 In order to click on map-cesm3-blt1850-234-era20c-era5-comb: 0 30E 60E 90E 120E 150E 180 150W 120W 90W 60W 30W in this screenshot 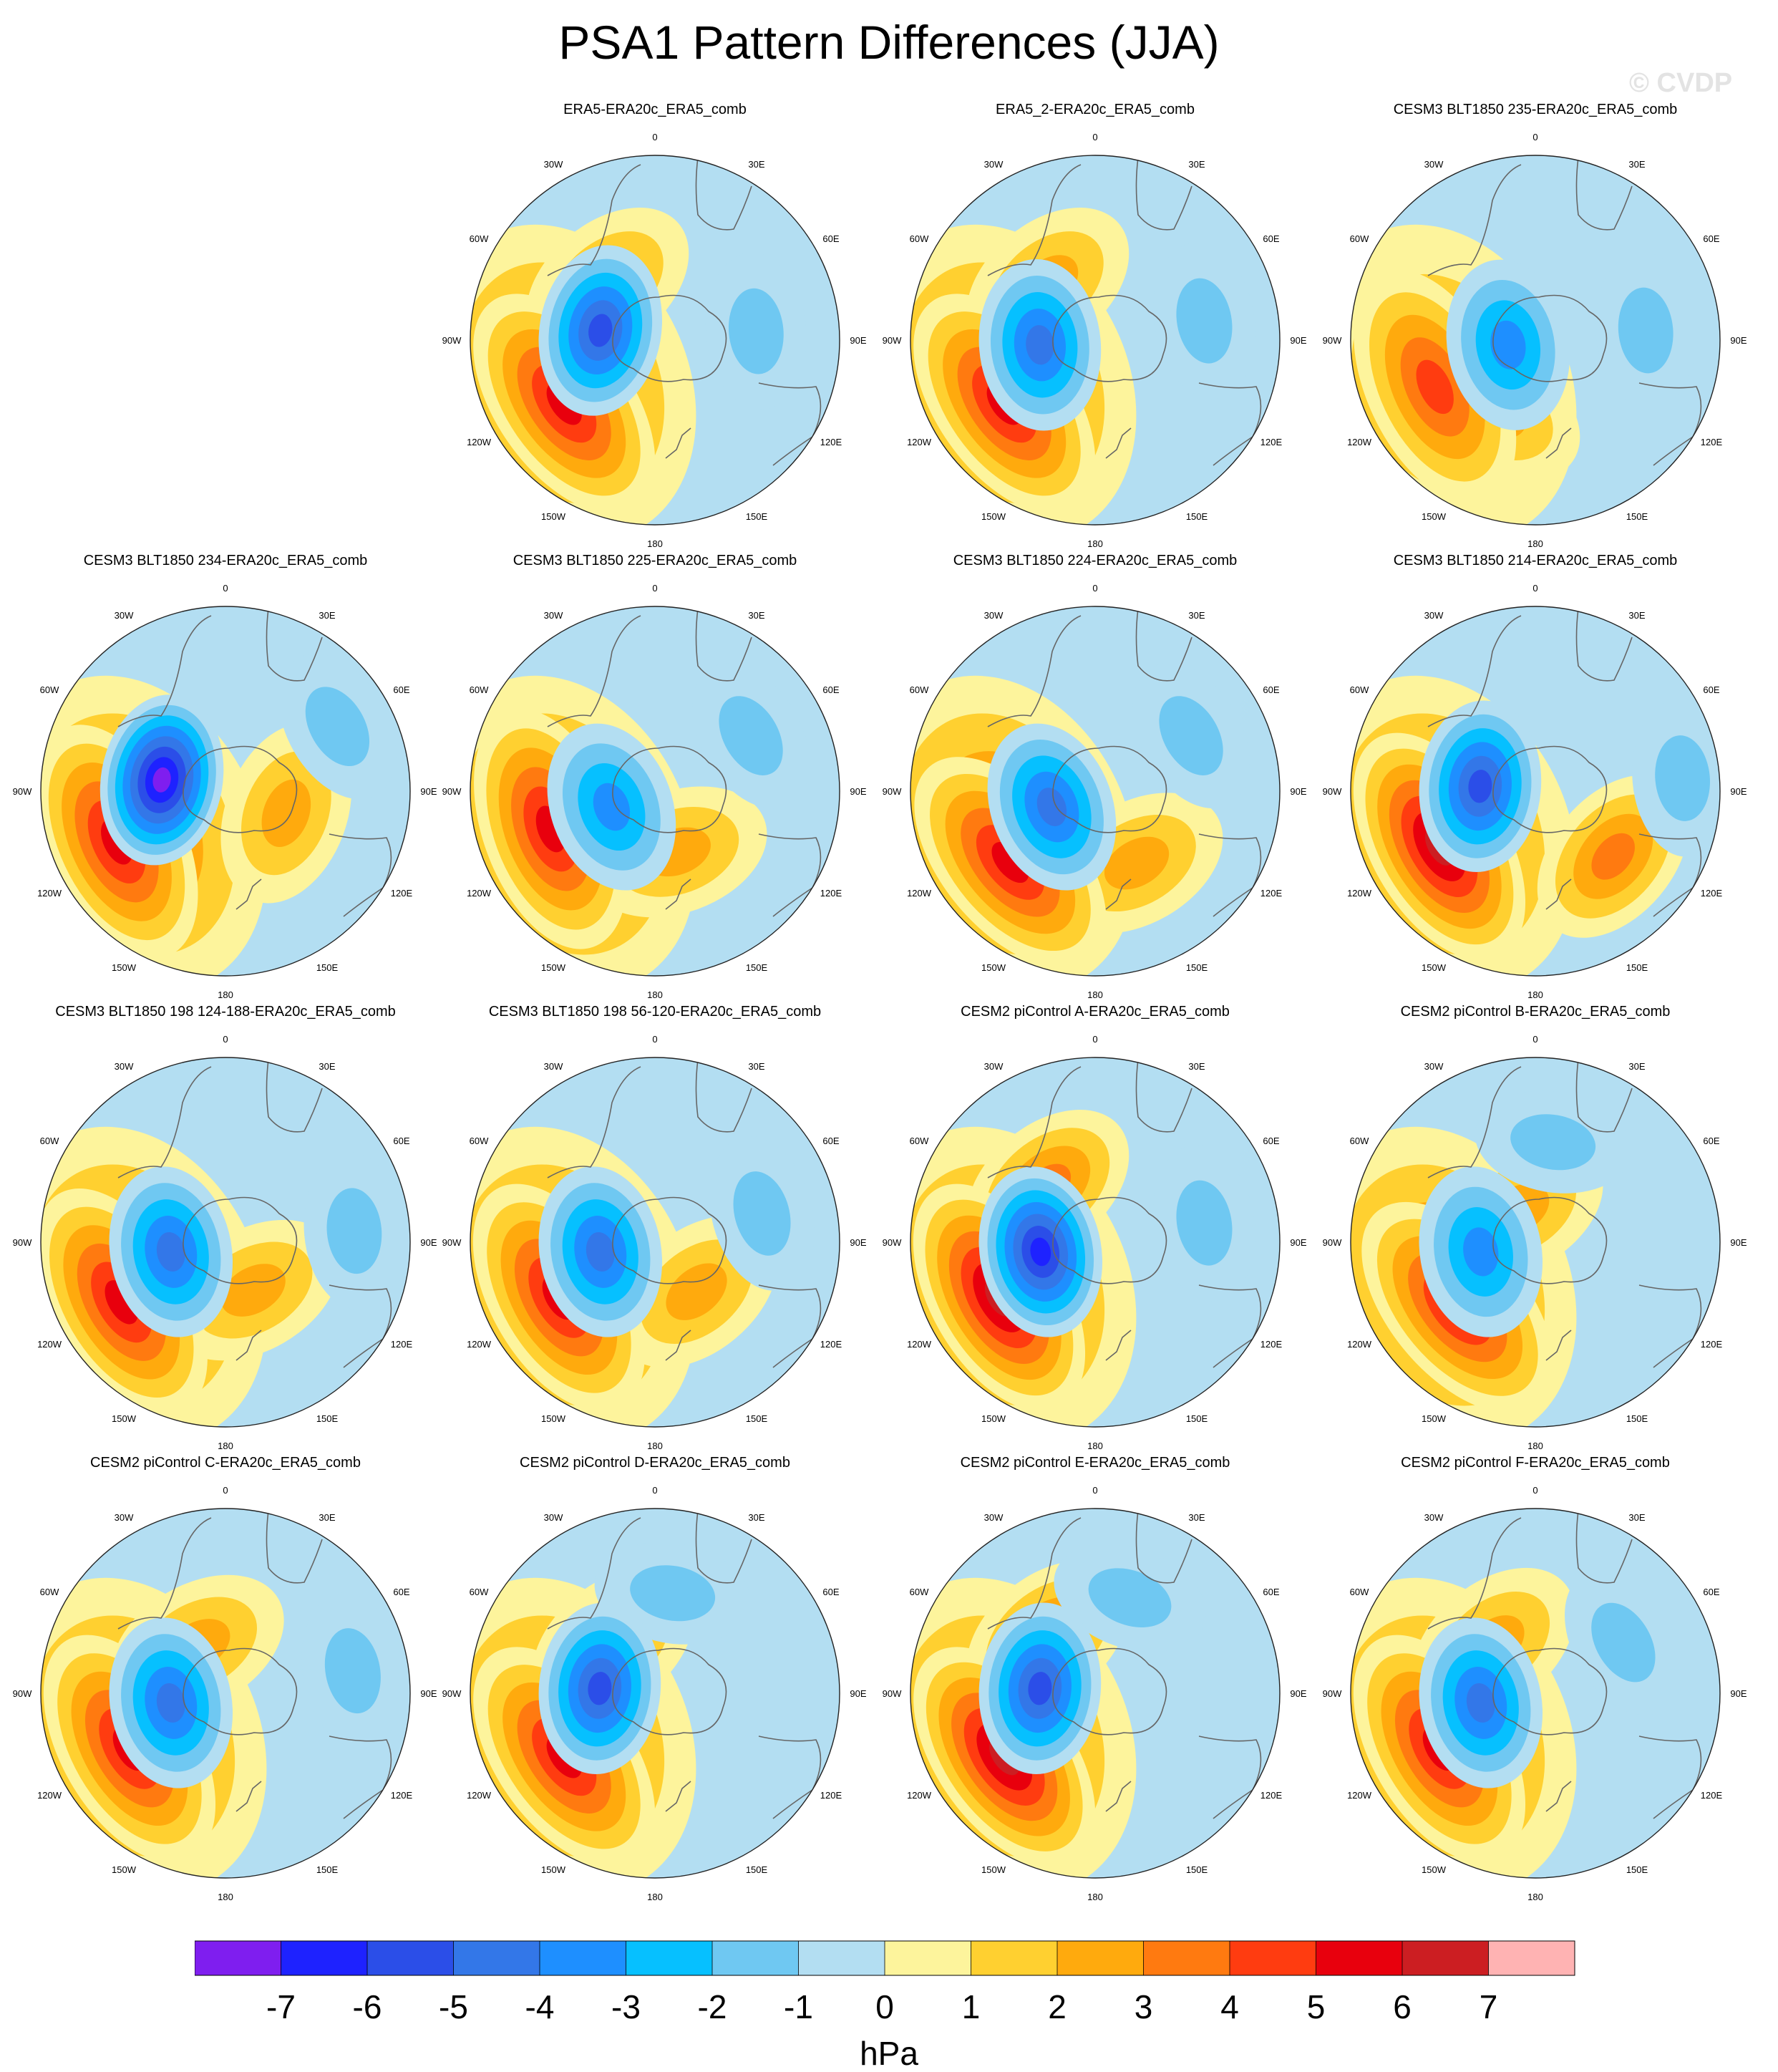, I will do `click(225, 791)`.